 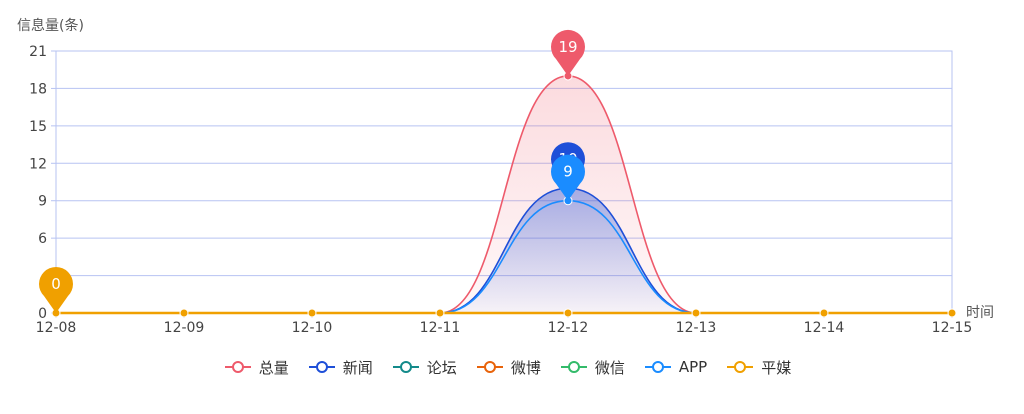 I want to click on value-pin: 9, so click(x=568, y=177).